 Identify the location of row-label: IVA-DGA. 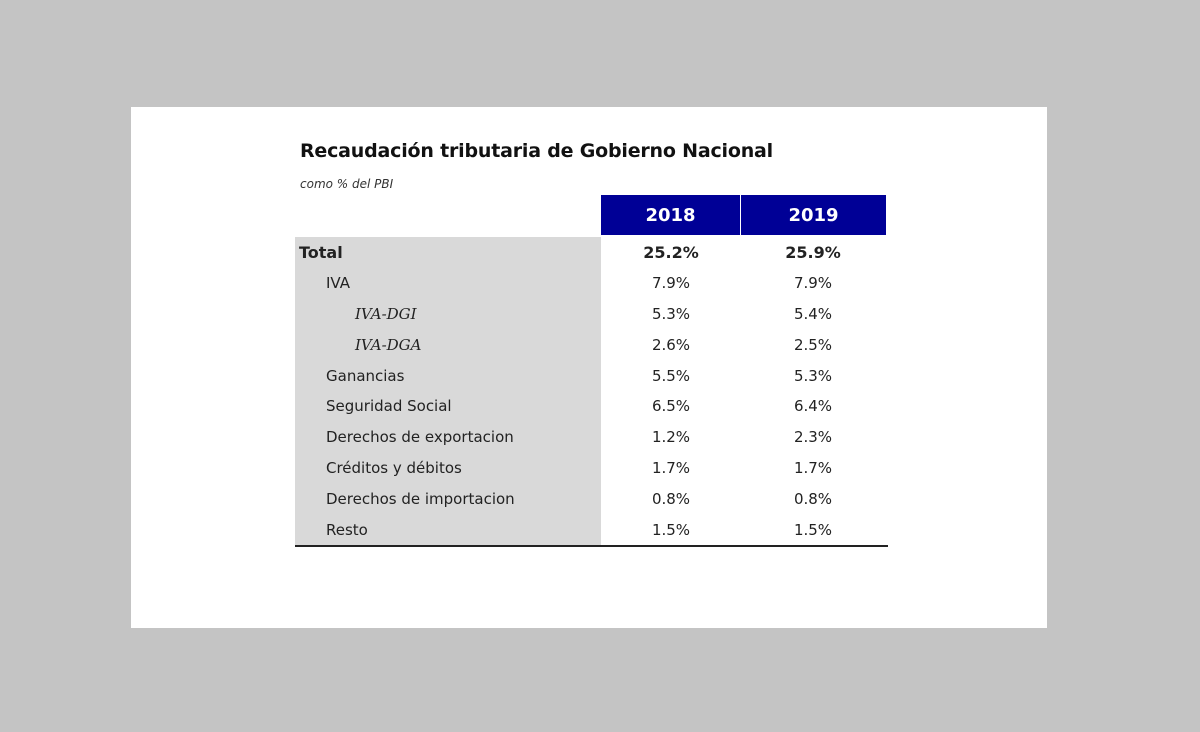
(388, 344).